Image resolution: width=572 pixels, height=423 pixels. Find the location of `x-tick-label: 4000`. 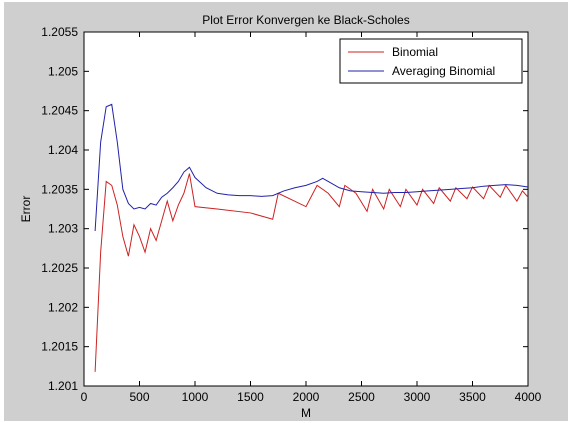

x-tick-label: 4000 is located at coordinates (528, 397).